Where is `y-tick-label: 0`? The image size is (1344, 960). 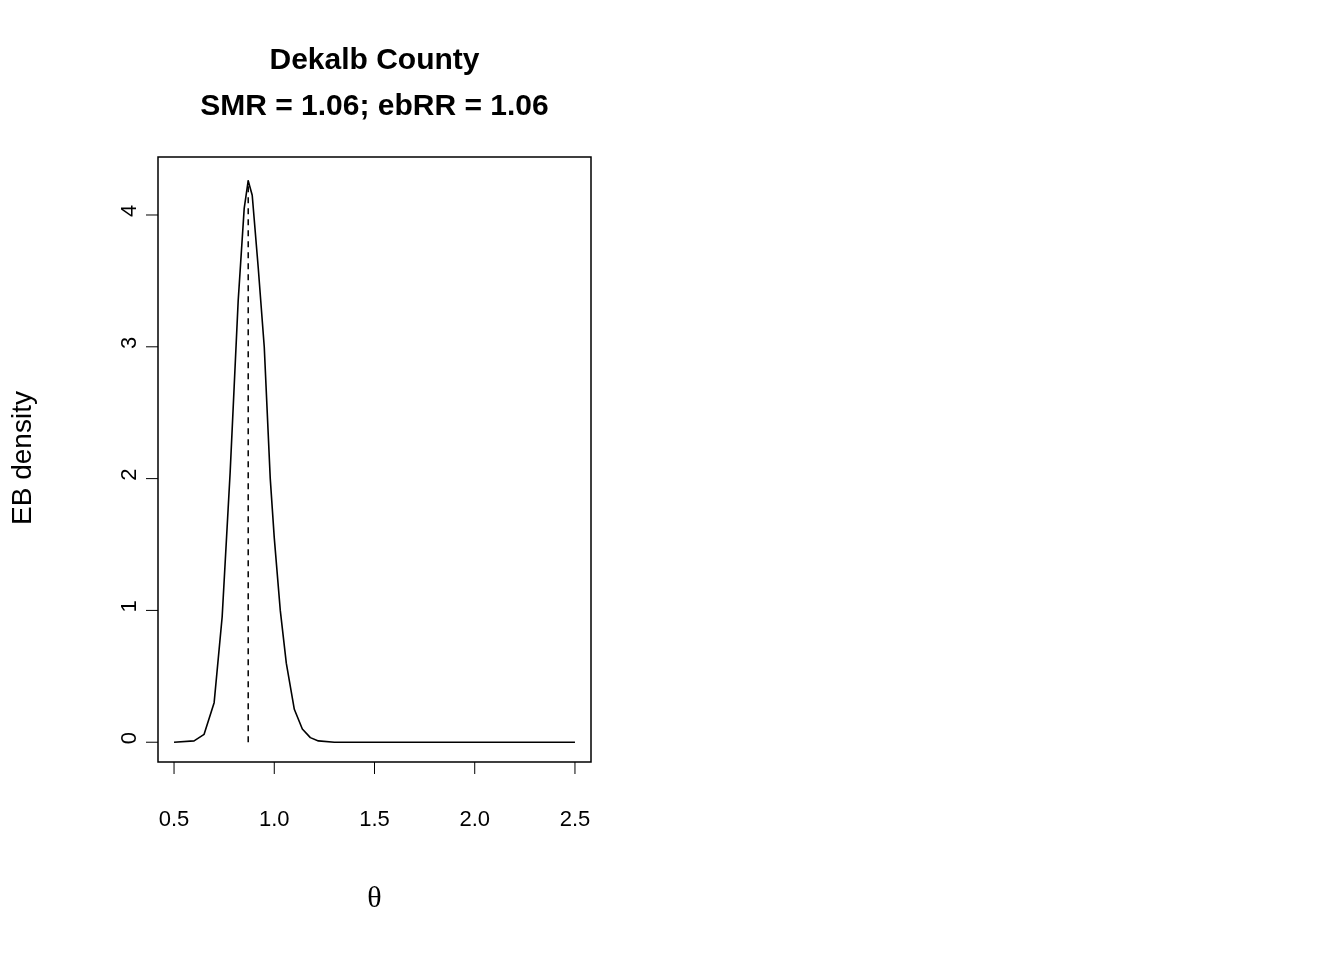
y-tick-label: 0 is located at coordinates (128, 738).